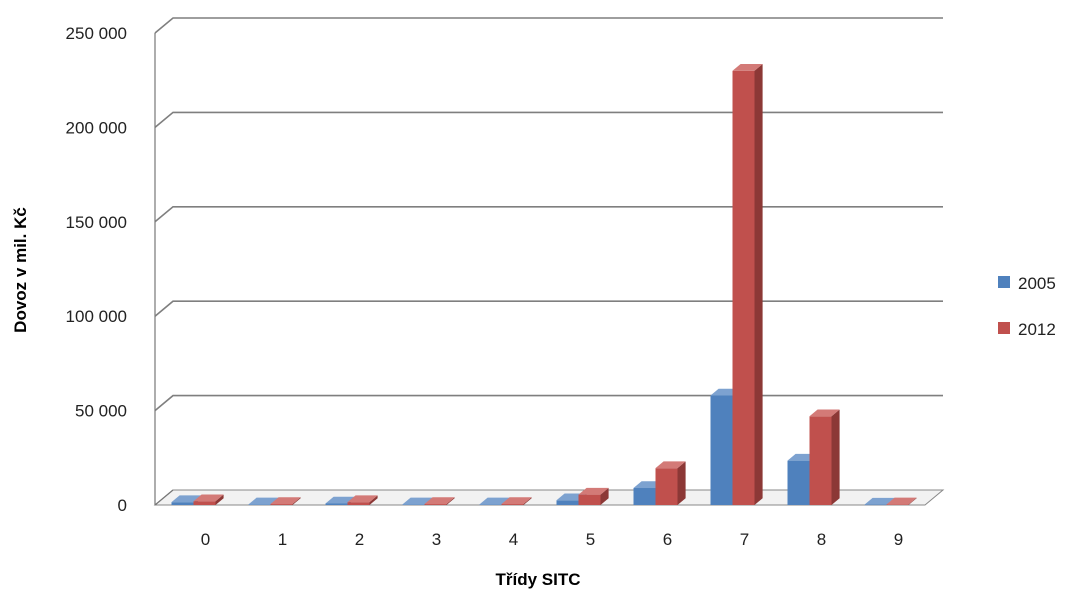  What do you see at coordinates (359, 539) in the screenshot?
I see `x-tick-label: 2` at bounding box center [359, 539].